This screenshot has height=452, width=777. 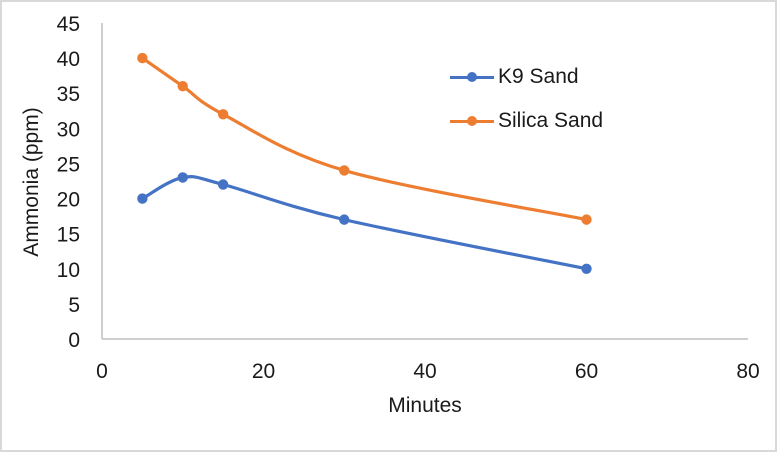 I want to click on x-tick-label: 20, so click(x=263, y=371).